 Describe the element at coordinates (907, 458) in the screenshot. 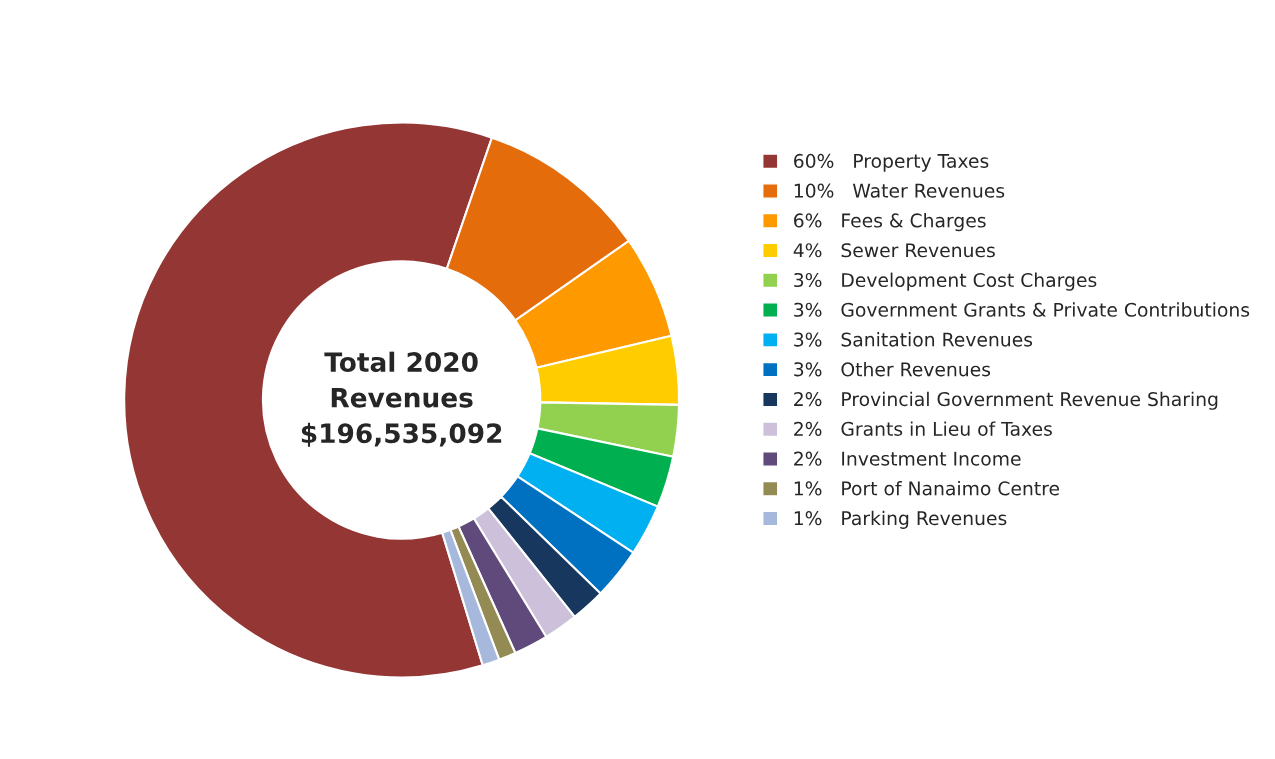

I see `legend-label: 2% Investment Income` at that location.